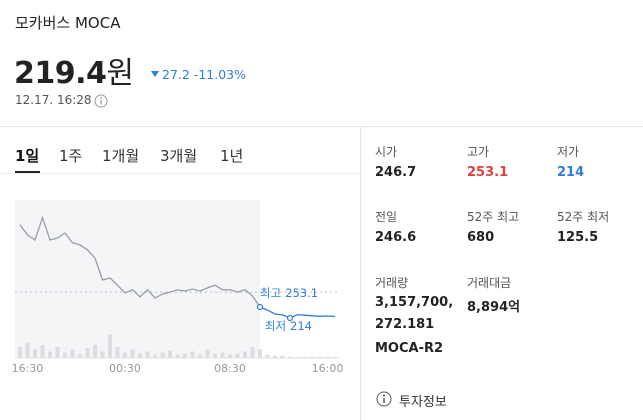  What do you see at coordinates (568, 152) in the screenshot?
I see `stat-label: 저가` at bounding box center [568, 152].